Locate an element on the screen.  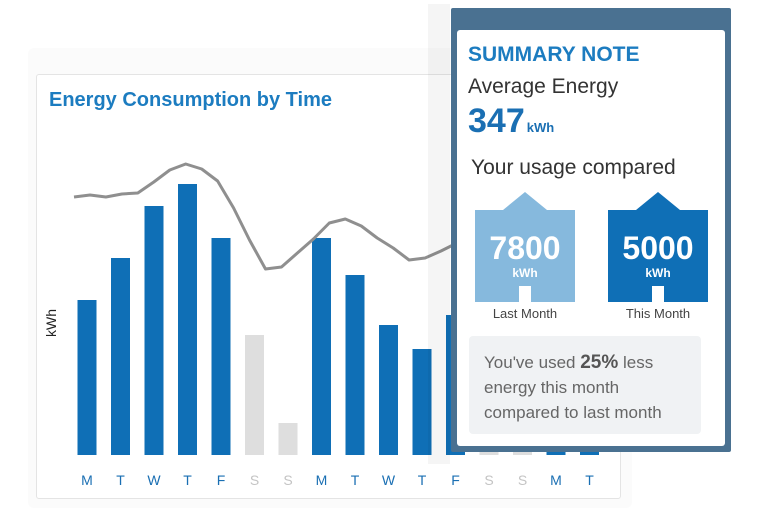
average-energy-label: Average Energy is located at coordinates (543, 86).